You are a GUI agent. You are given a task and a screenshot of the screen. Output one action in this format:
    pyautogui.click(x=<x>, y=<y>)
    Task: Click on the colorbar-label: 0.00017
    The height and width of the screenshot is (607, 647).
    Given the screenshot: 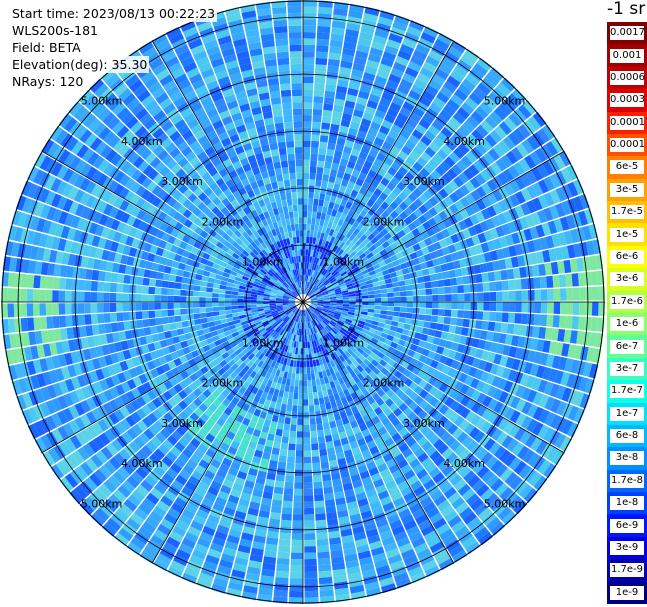 What is the action you would take?
    pyautogui.click(x=628, y=122)
    